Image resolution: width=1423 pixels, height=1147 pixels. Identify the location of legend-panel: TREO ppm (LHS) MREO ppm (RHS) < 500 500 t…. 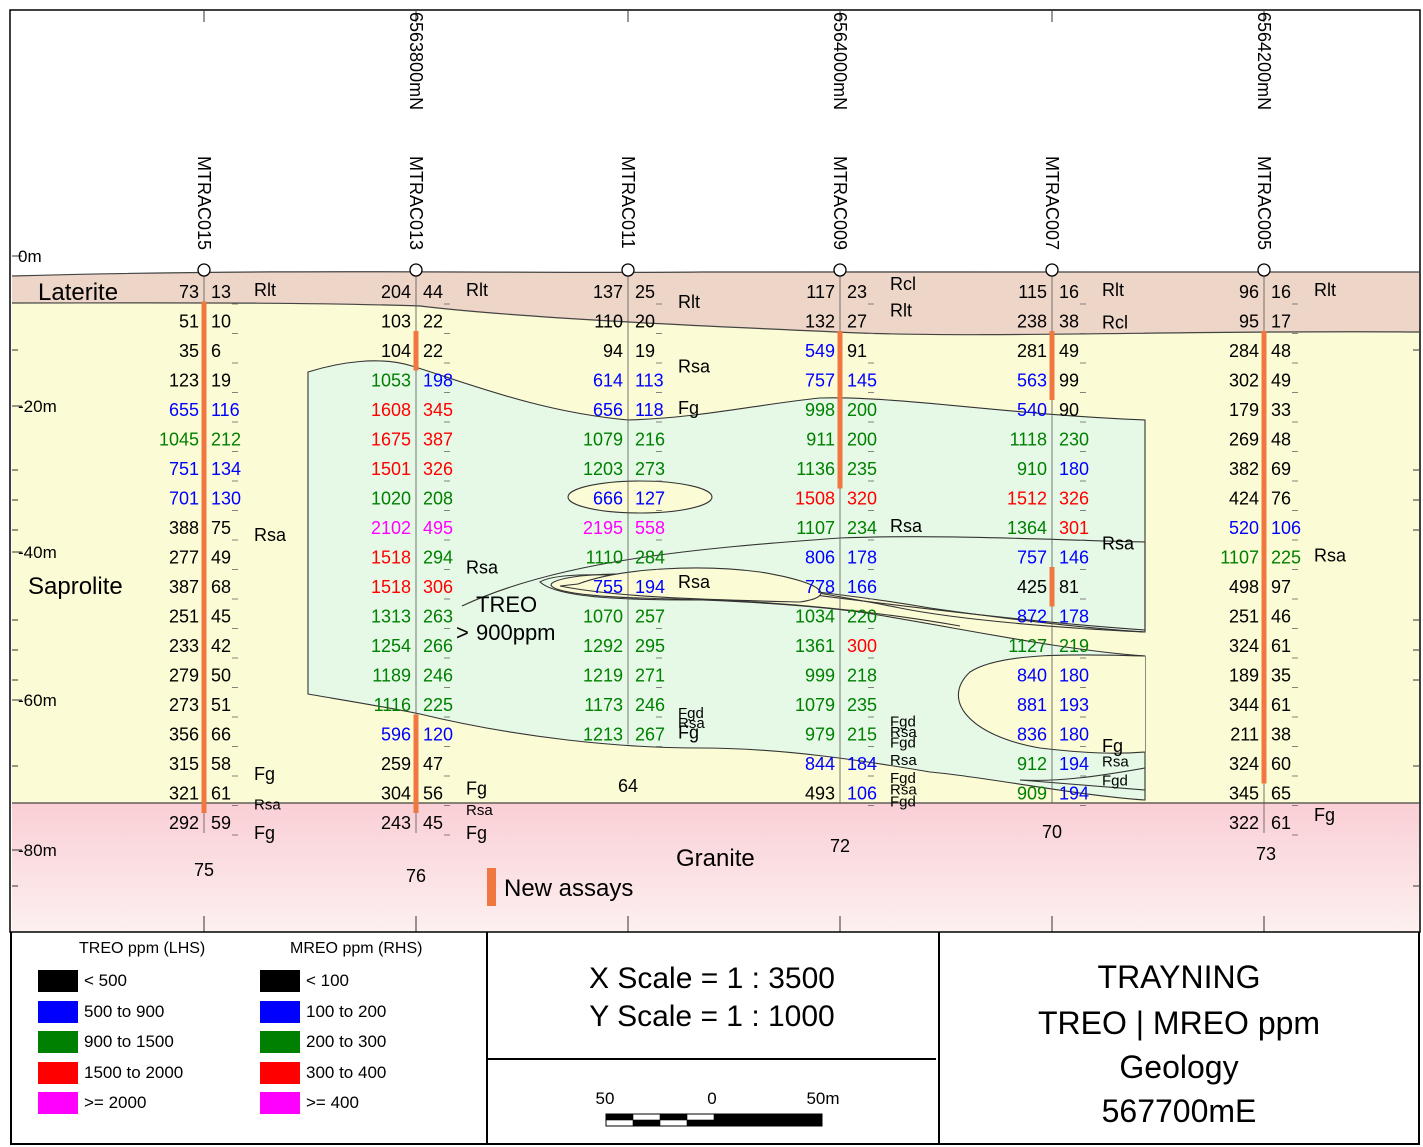
(249, 1038).